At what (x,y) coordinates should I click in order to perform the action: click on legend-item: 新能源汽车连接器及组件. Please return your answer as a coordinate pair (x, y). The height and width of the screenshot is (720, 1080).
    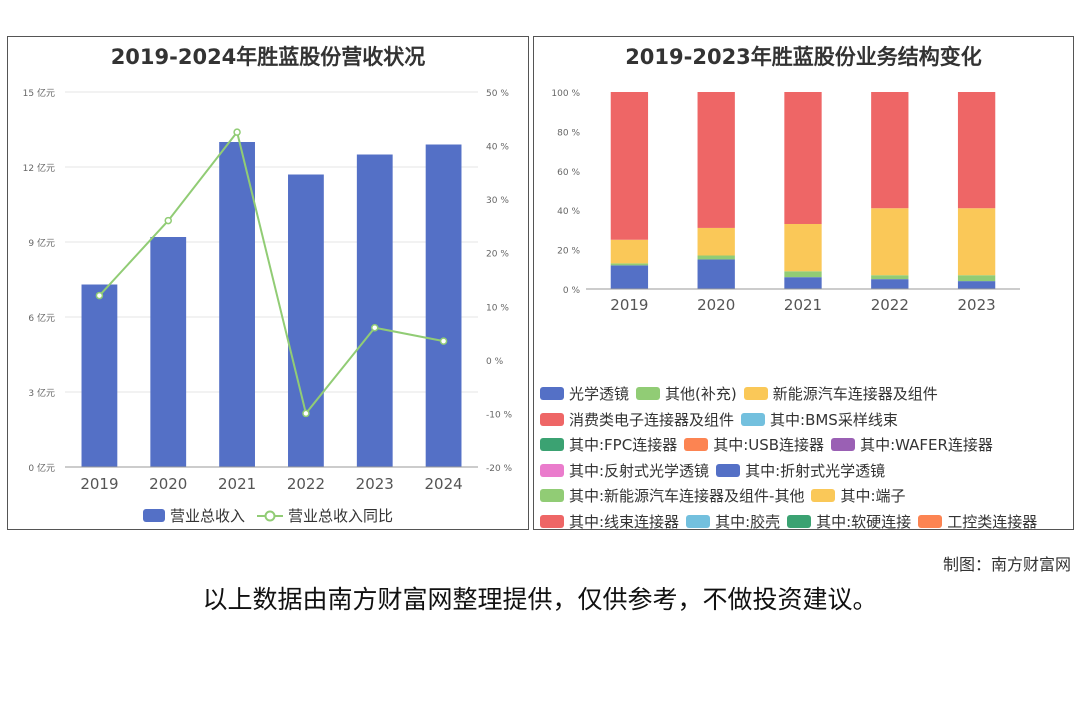
    Looking at the image, I should click on (840, 393).